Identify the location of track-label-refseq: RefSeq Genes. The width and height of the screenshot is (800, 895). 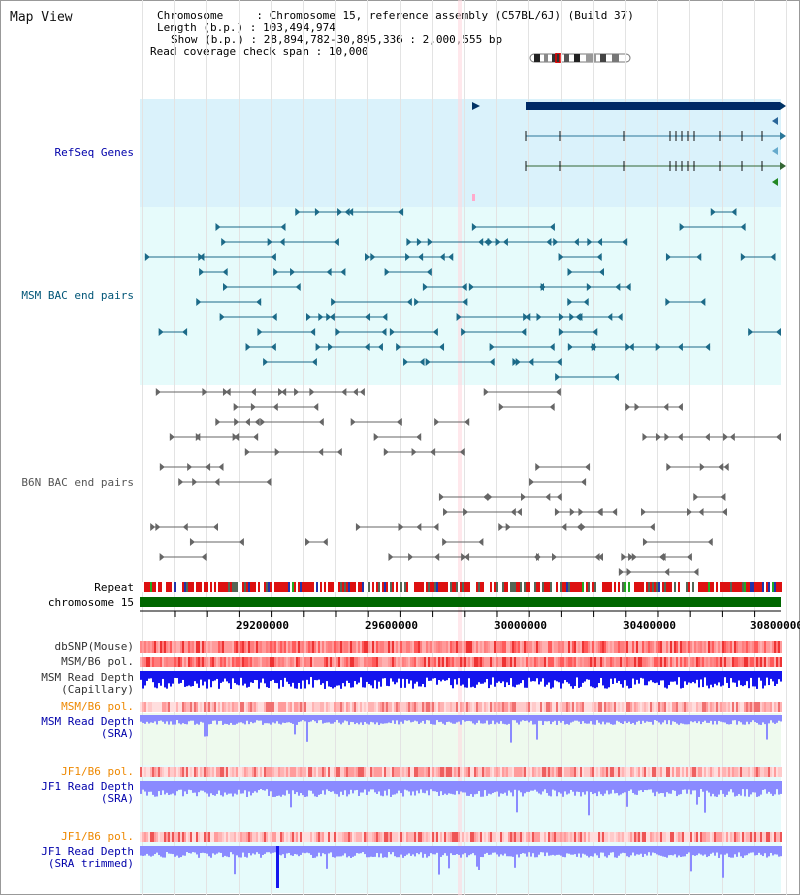
(94, 152).